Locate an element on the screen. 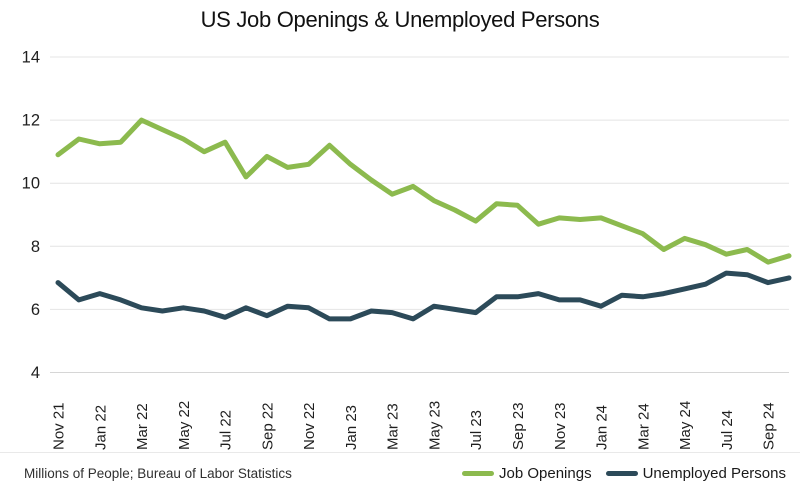 The image size is (800, 493). legend: Job Openings Unemployed Persons is located at coordinates (624, 473).